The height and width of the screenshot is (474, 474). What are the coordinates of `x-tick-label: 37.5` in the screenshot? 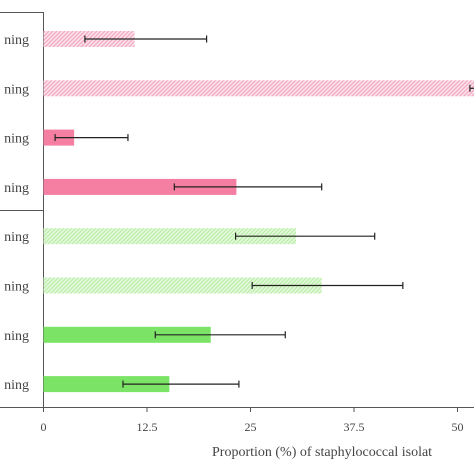 It's located at (354, 427).